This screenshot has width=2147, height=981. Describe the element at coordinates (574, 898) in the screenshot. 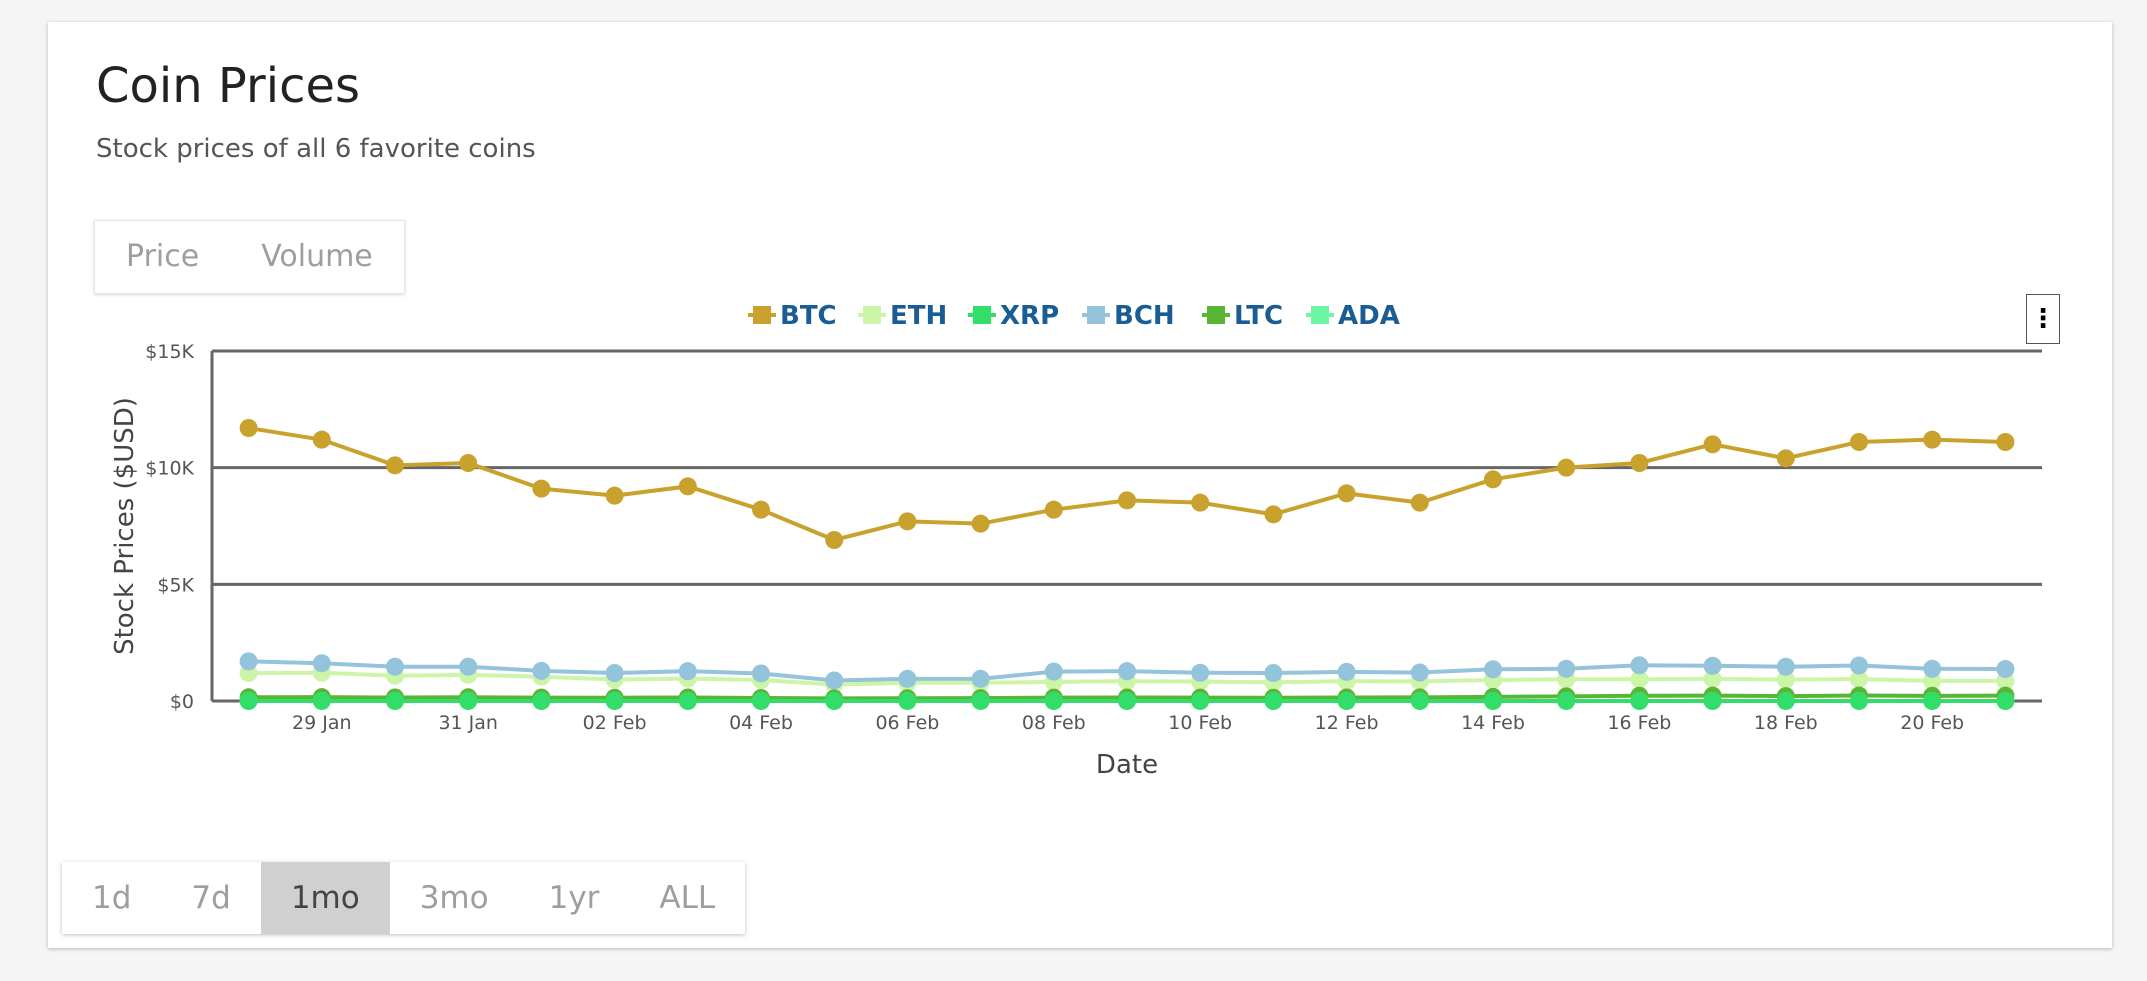

I see `range-1yr-button: 1yr` at that location.